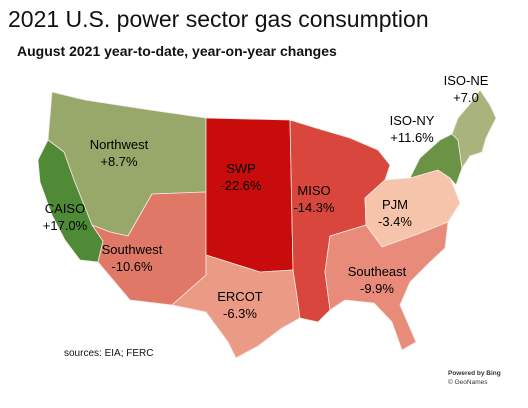  Describe the element at coordinates (412, 137) in the screenshot. I see `region-change: +11.6%` at that location.